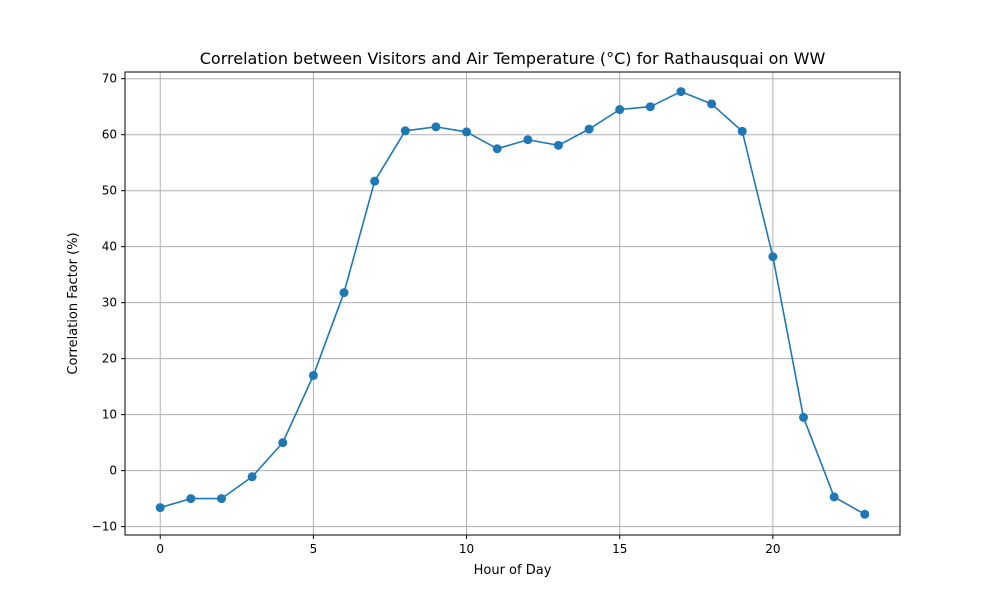 This screenshot has height=600, width=1000. Describe the element at coordinates (772, 549) in the screenshot. I see `x-tick-label: 20` at that location.